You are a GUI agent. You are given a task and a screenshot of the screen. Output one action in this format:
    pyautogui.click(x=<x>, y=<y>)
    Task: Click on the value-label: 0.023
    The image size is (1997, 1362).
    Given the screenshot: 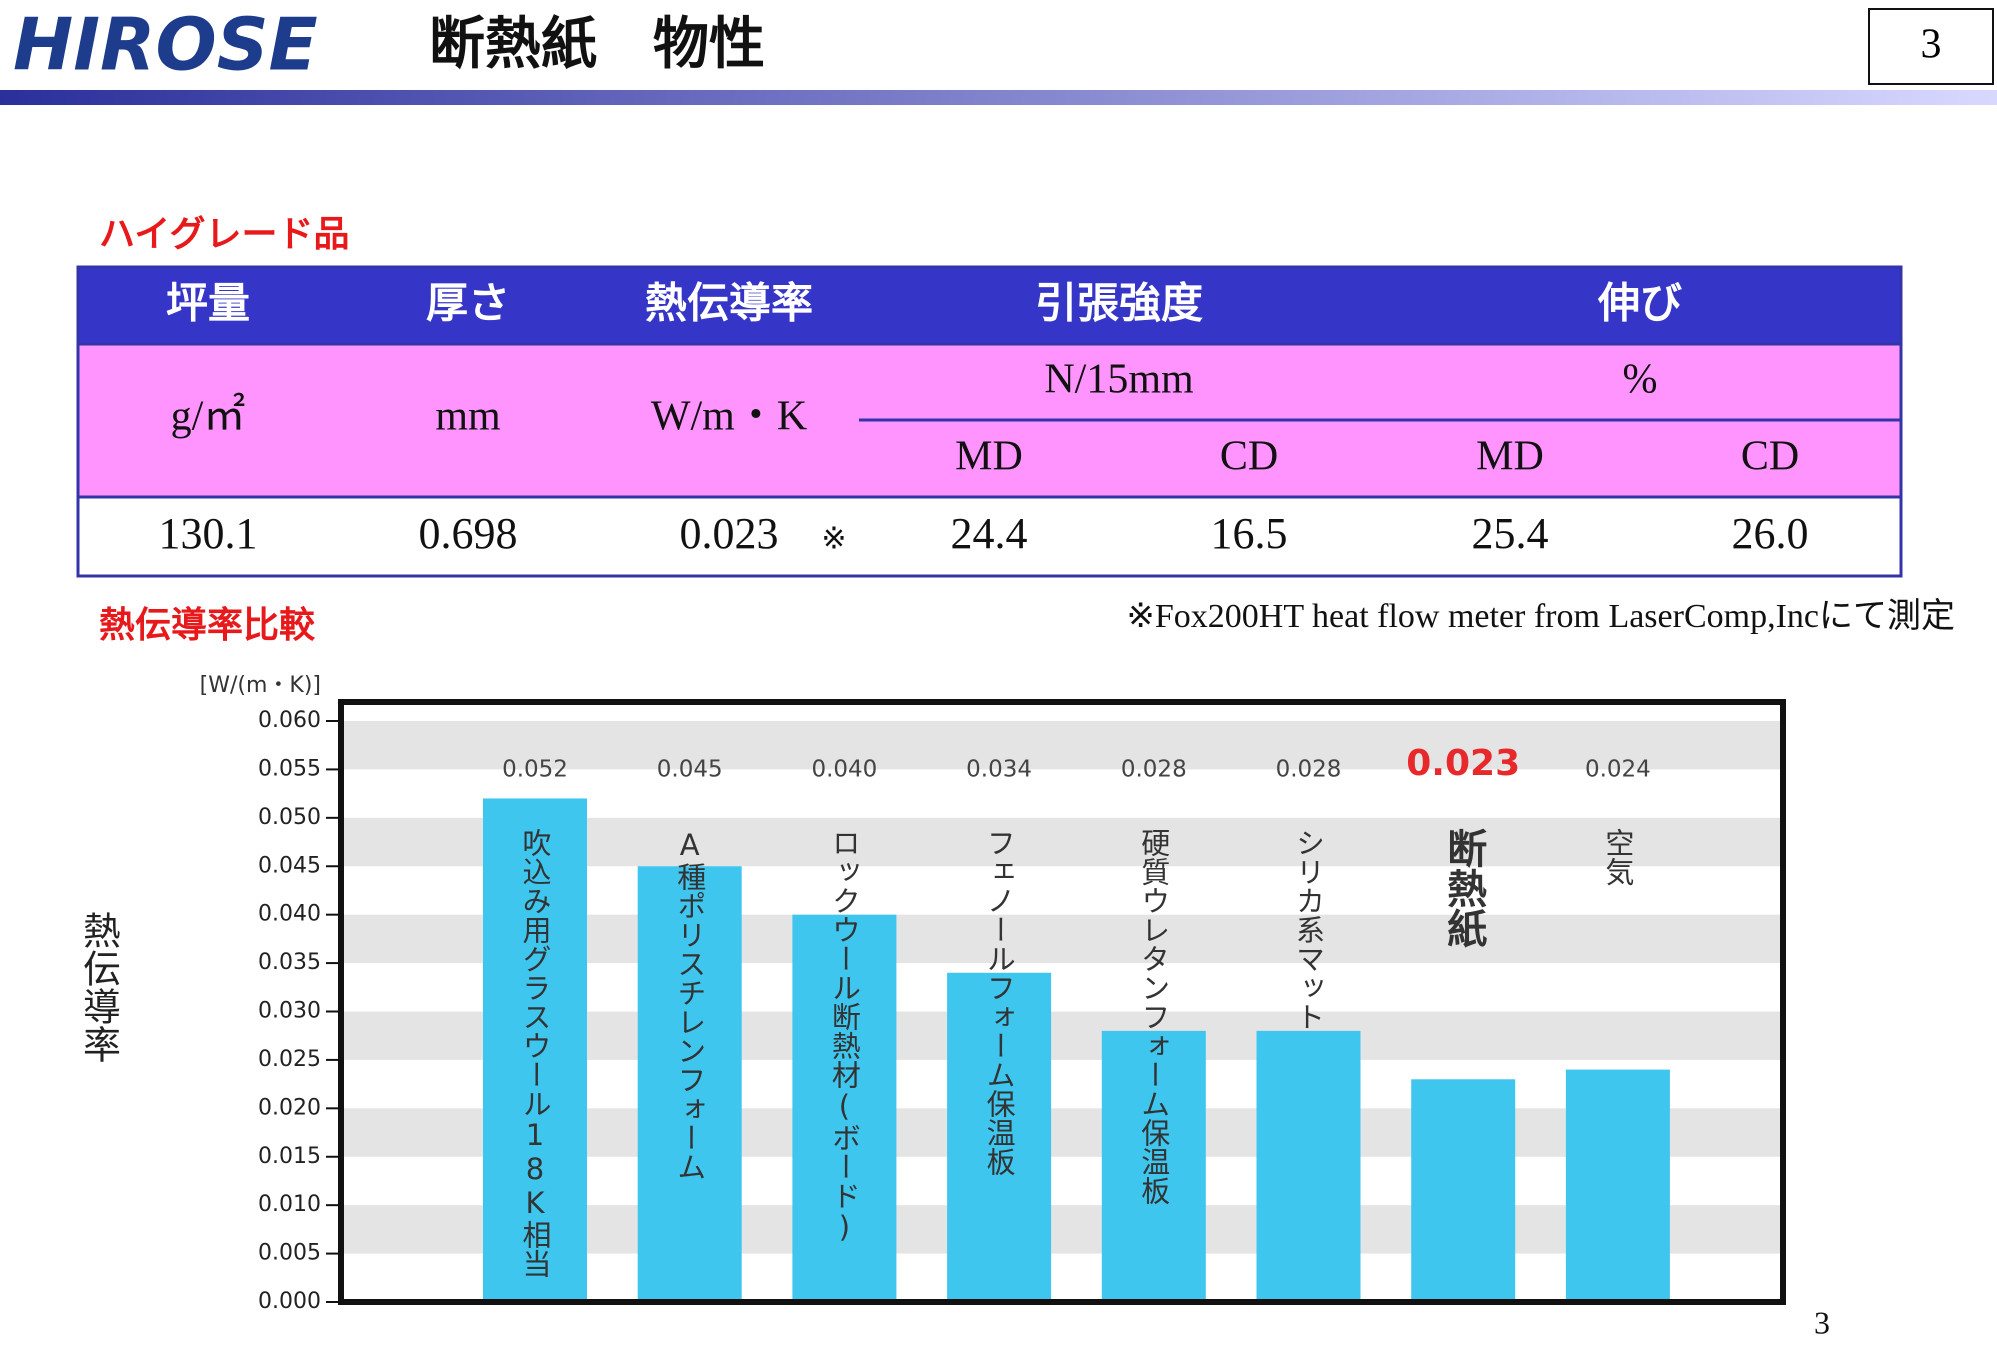 What is the action you would take?
    pyautogui.click(x=1463, y=763)
    